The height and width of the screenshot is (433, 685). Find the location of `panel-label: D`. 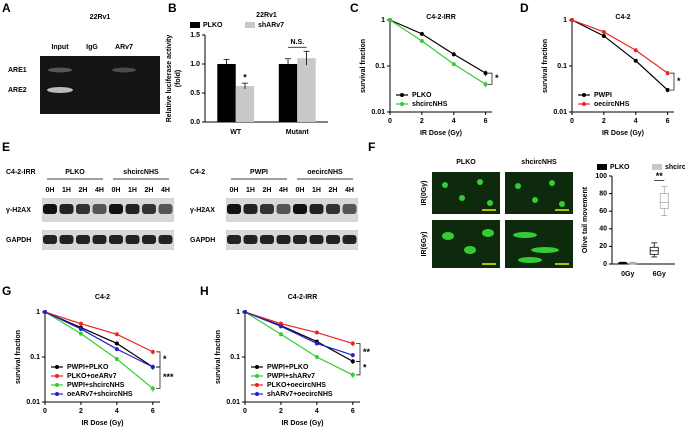

panel-label: D is located at coordinates (524, 8).